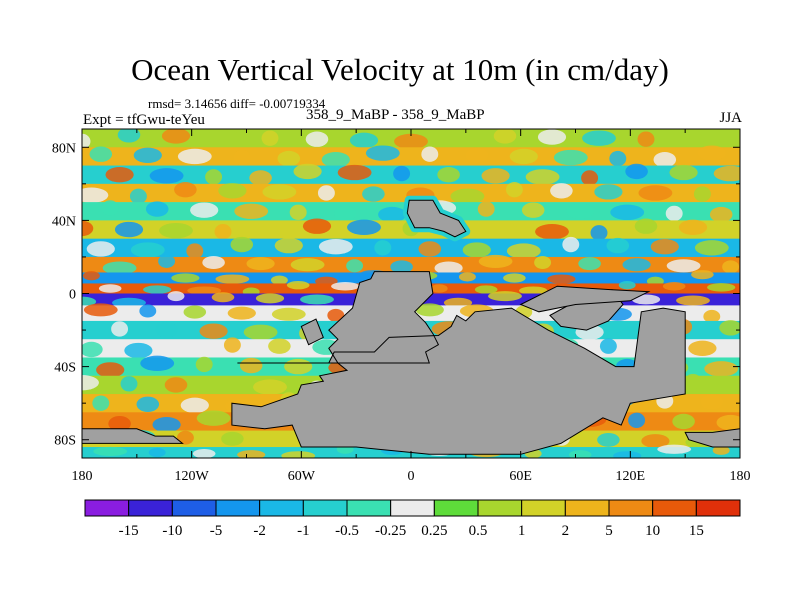 This screenshot has width=800, height=600. What do you see at coordinates (64, 221) in the screenshot?
I see `y-tick-label: 40N` at bounding box center [64, 221].